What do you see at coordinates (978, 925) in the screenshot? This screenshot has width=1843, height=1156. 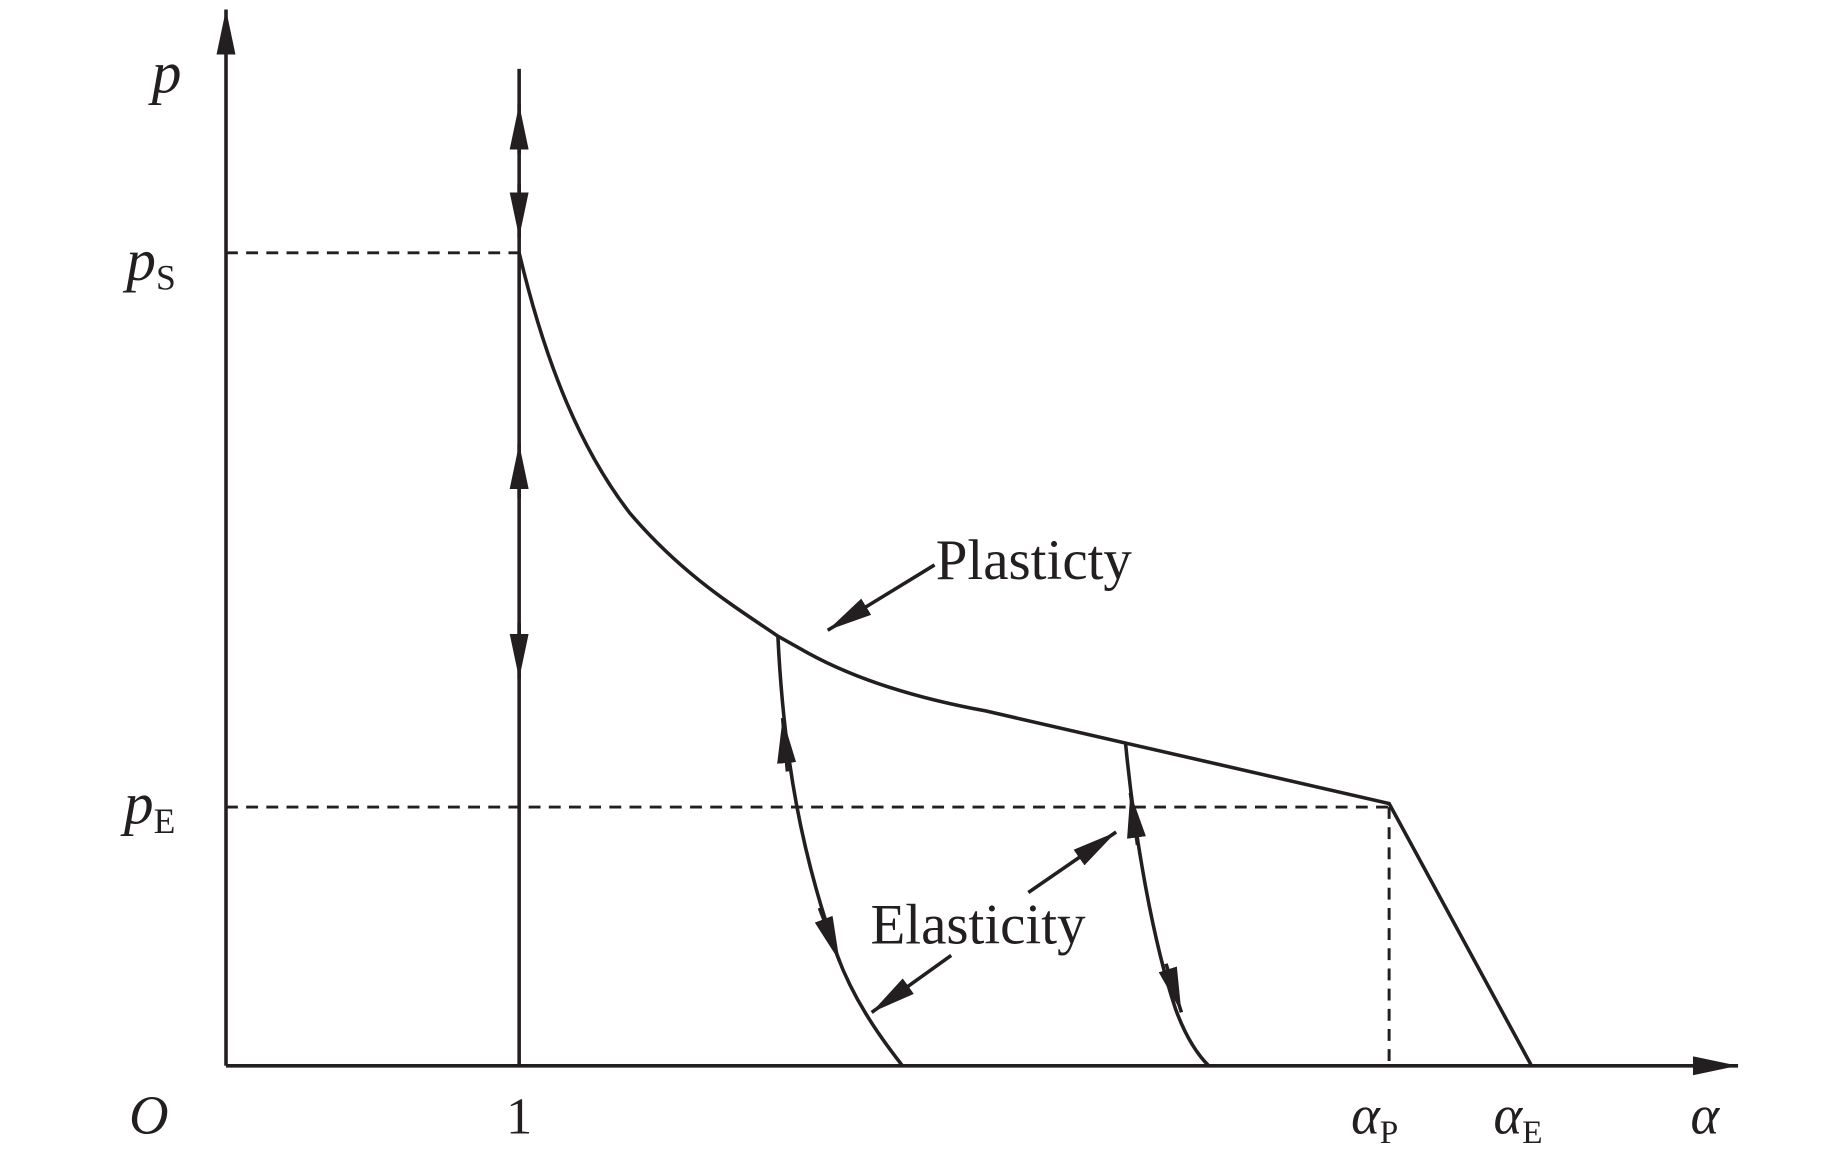 I see `elastic-annotation: Elasticity` at bounding box center [978, 925].